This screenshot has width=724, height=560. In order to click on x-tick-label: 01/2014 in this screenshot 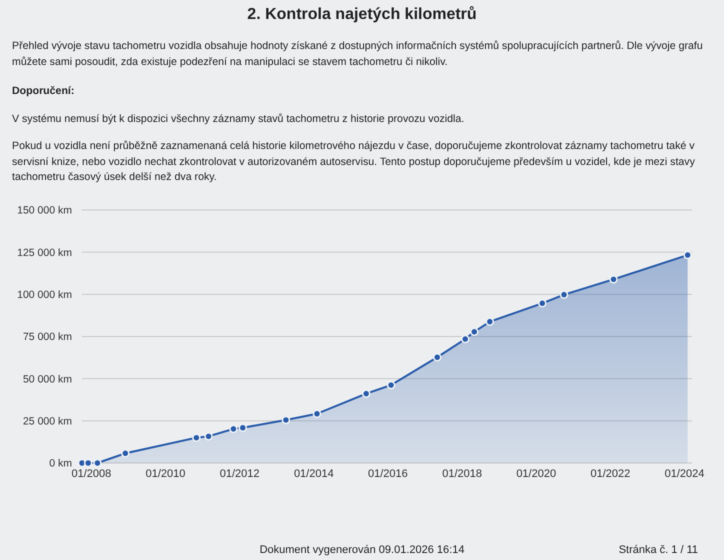, I will do `click(314, 474)`.